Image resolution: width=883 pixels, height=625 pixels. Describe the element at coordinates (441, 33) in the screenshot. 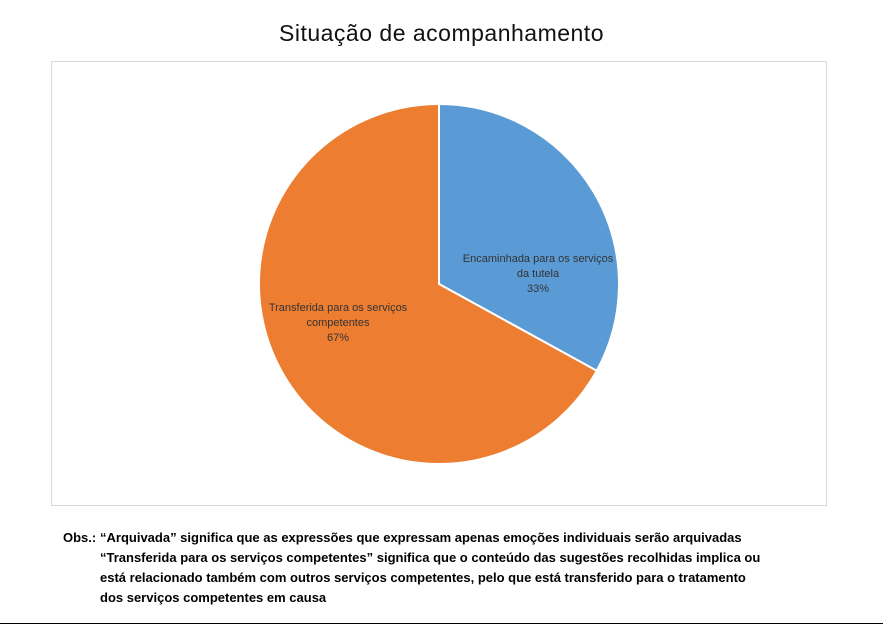

I see `chart-title: Situação de acompanhamento` at that location.